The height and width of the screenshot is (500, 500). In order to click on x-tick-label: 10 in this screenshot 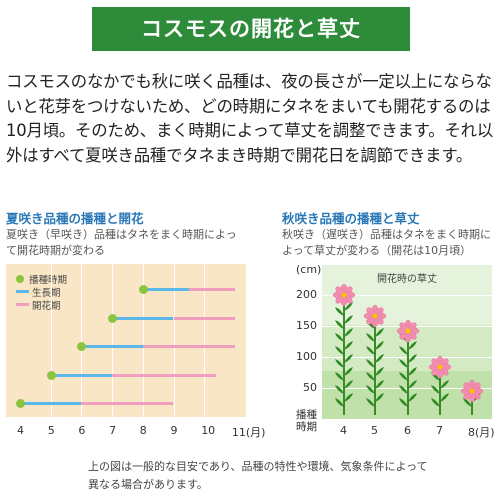, I will do `click(208, 430)`.